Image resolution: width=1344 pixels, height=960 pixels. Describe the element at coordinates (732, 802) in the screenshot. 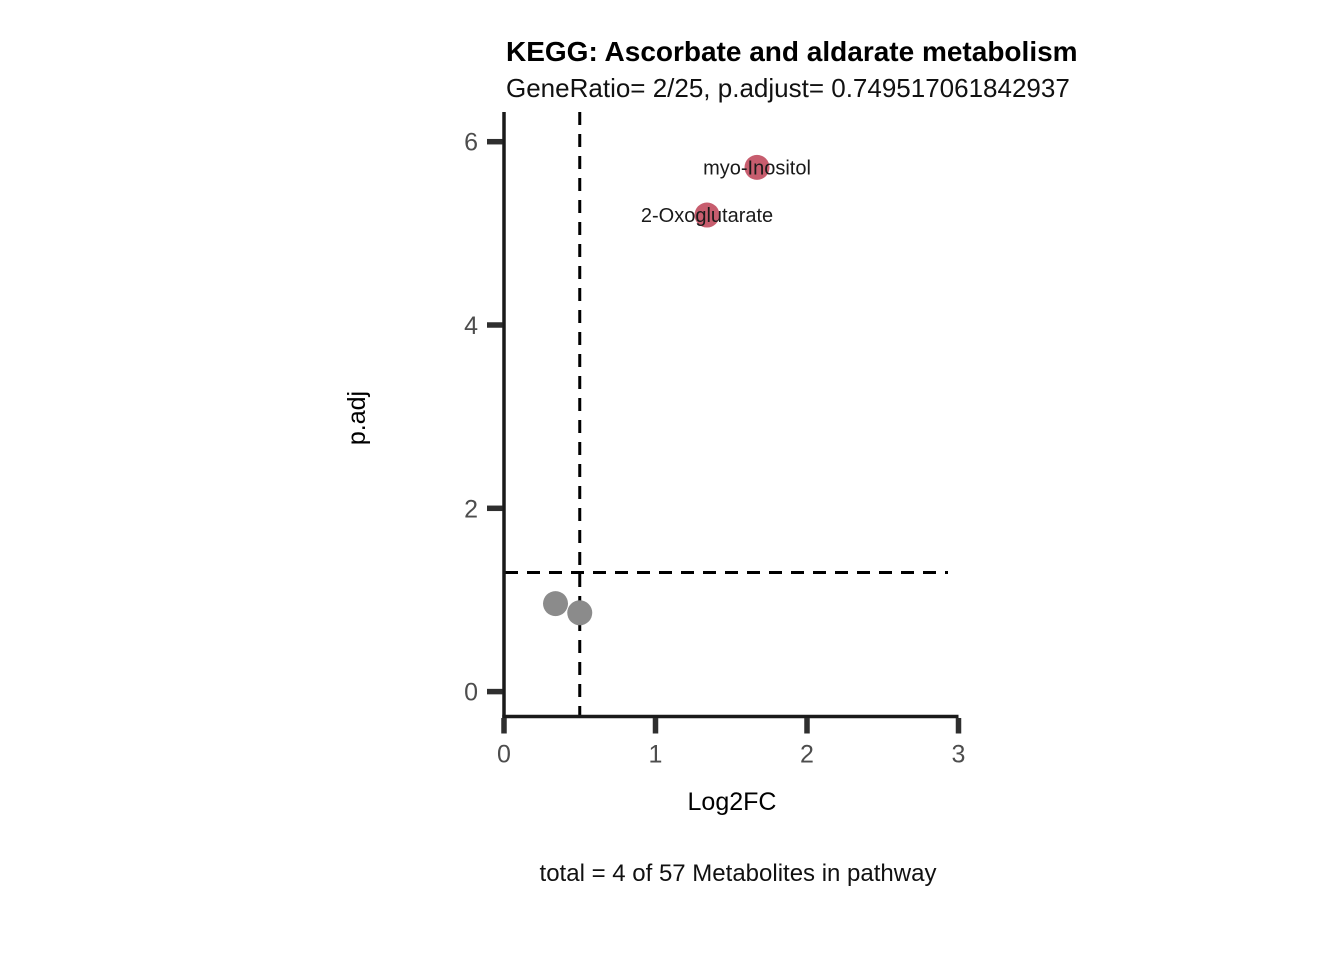

I see `x-axis-label: Log2FC` at that location.